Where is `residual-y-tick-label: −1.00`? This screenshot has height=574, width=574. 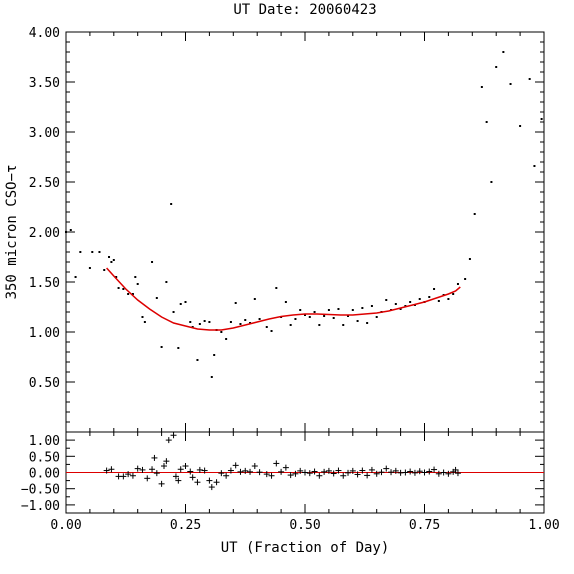
residual-y-tick-label: −1.00 is located at coordinates (40, 506).